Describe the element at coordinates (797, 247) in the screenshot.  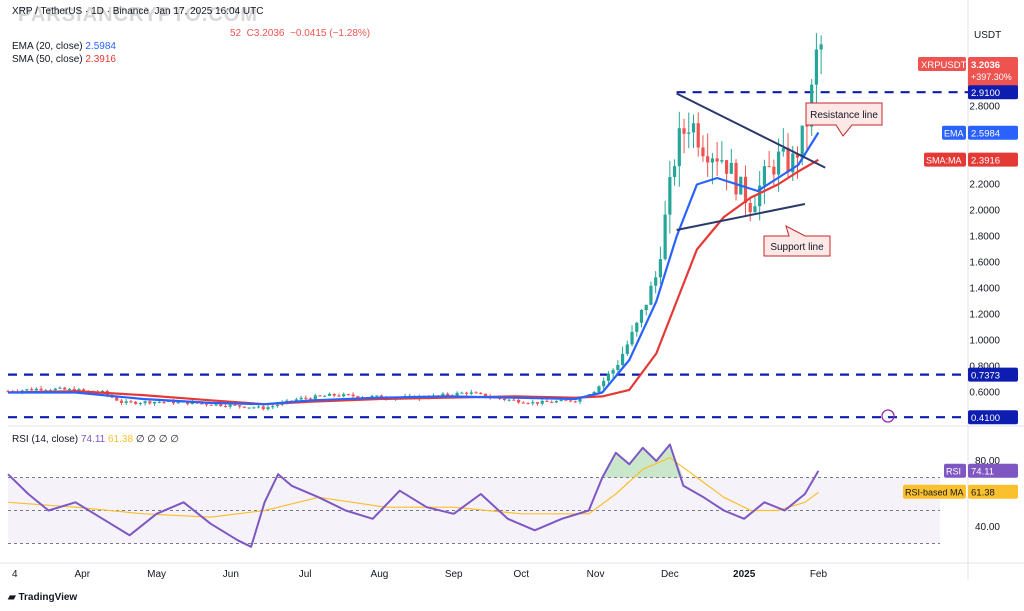
I see `support-callout-text: Support line` at that location.